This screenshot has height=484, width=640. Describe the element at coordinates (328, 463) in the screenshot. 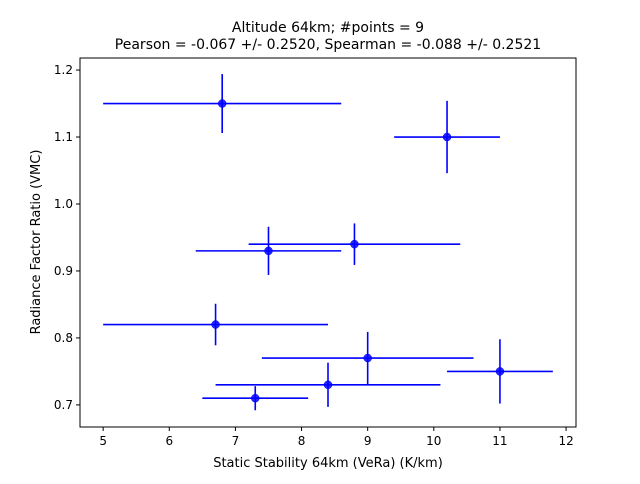

I see `x-axis-label: Static Stability 64km (VeRa) (K/km)` at that location.